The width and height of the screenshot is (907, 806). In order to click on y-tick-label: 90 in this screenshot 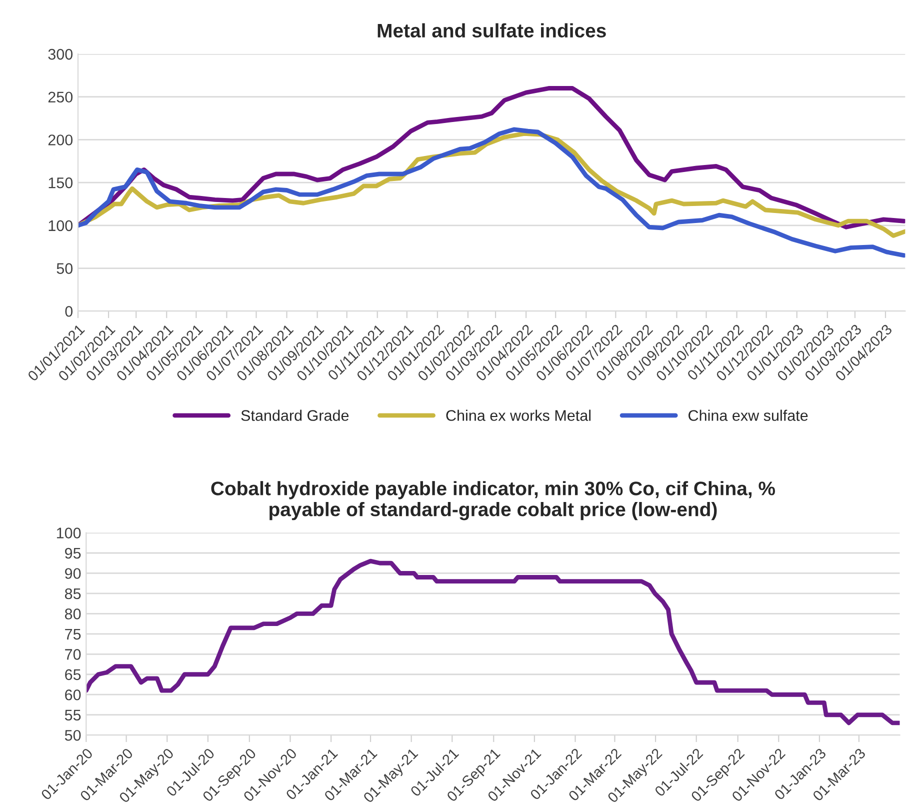, I will do `click(73, 573)`.